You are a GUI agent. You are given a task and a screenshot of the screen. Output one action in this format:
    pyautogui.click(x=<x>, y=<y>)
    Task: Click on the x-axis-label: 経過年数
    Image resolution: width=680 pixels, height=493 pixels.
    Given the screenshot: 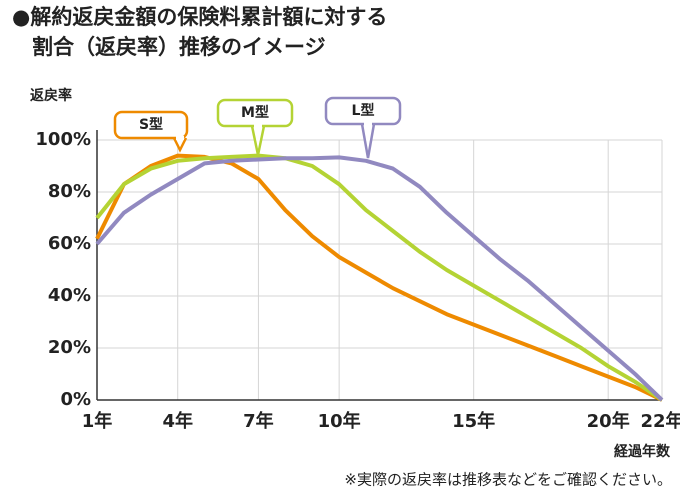 What is the action you would take?
    pyautogui.click(x=642, y=451)
    